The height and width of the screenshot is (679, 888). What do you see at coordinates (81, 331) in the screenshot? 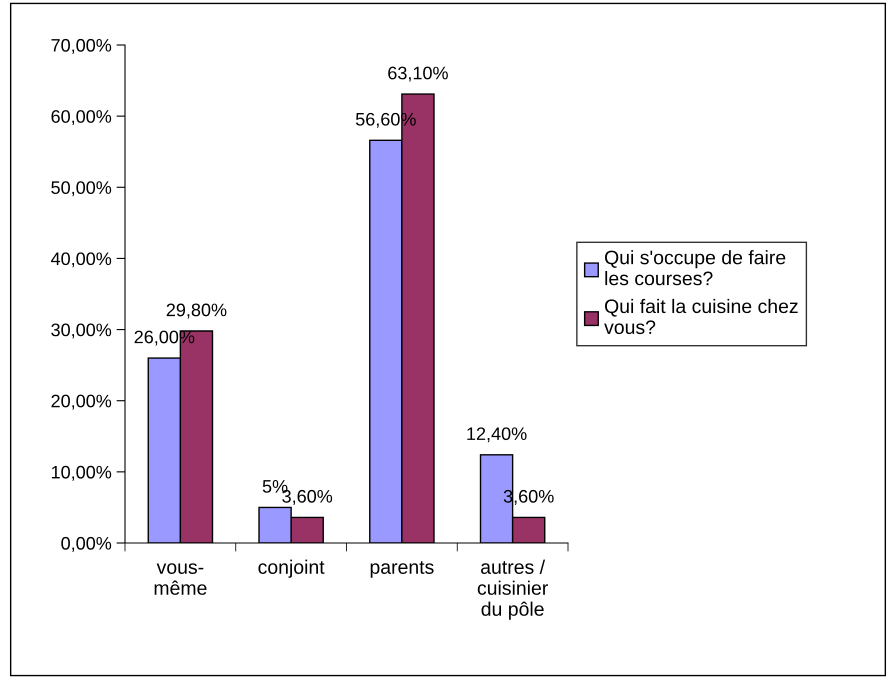
I see `y-tick-label: 30,00%` at bounding box center [81, 331].